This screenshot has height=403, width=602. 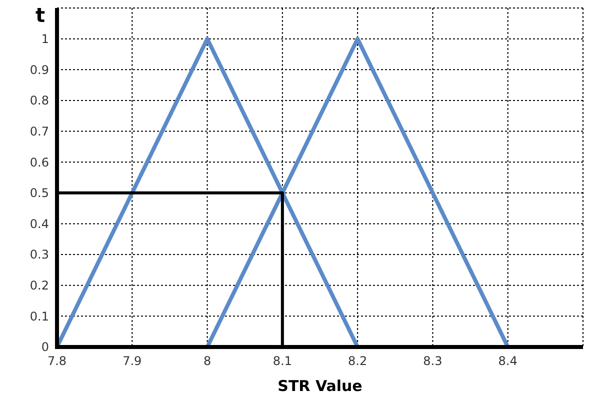 I want to click on x-tick-label: 8.2, so click(x=358, y=361).